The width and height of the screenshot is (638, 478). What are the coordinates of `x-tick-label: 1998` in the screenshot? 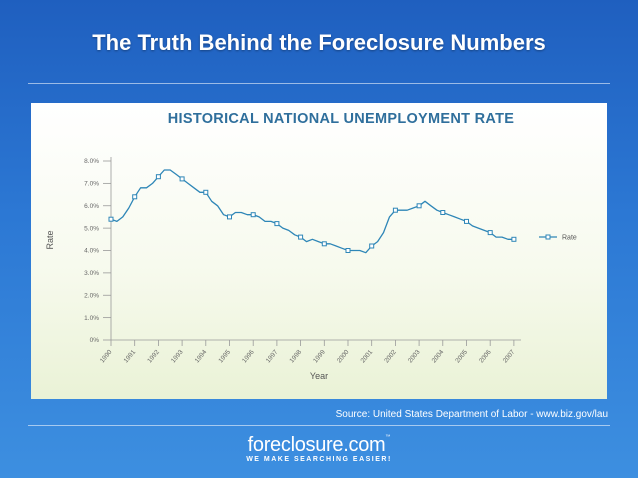 It's located at (295, 356).